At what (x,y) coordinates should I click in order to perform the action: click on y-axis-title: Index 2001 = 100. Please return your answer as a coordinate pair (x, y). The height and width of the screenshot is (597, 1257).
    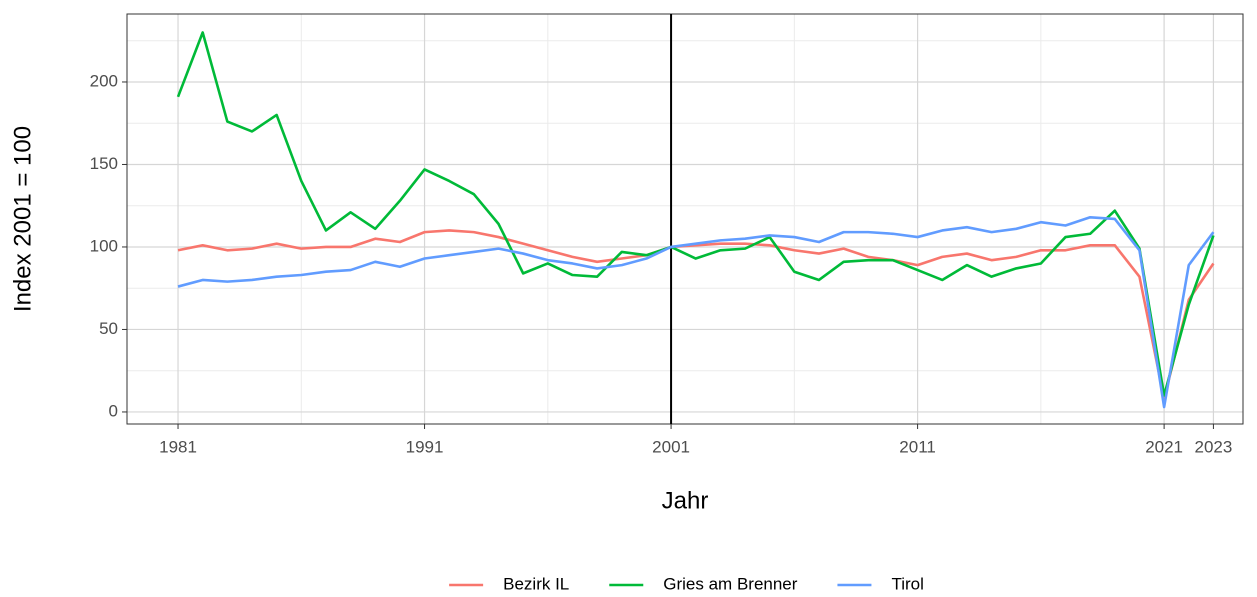
    Looking at the image, I should click on (22, 219).